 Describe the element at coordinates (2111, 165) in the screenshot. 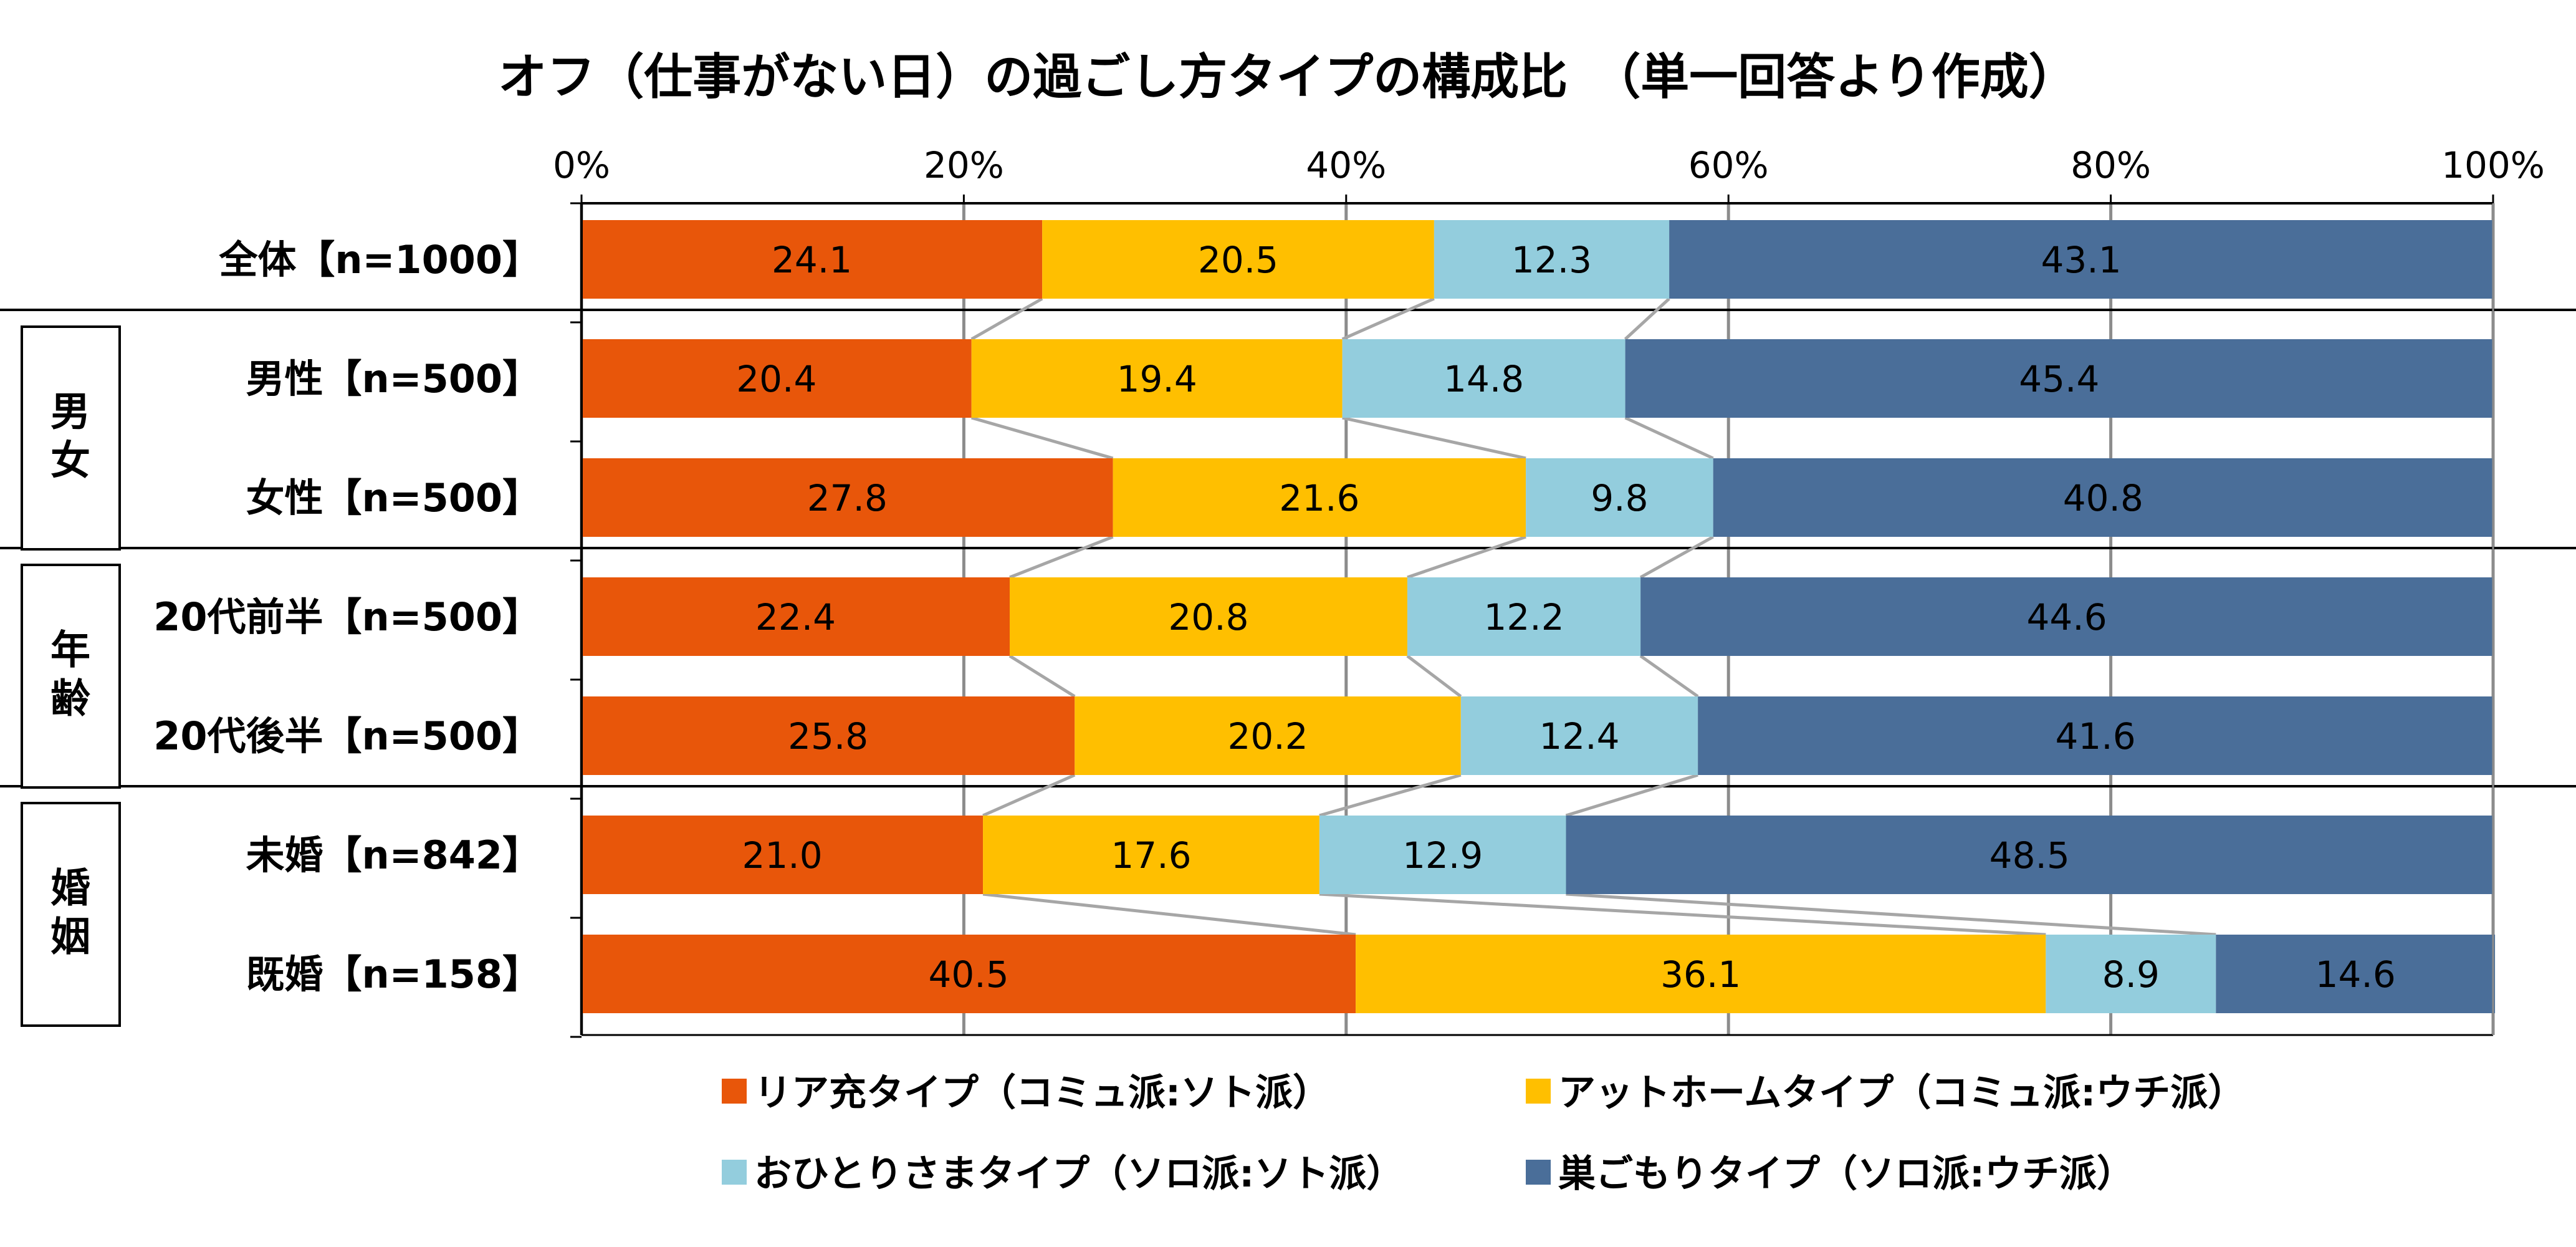

I see `x-axis-tick-label: 80%` at that location.